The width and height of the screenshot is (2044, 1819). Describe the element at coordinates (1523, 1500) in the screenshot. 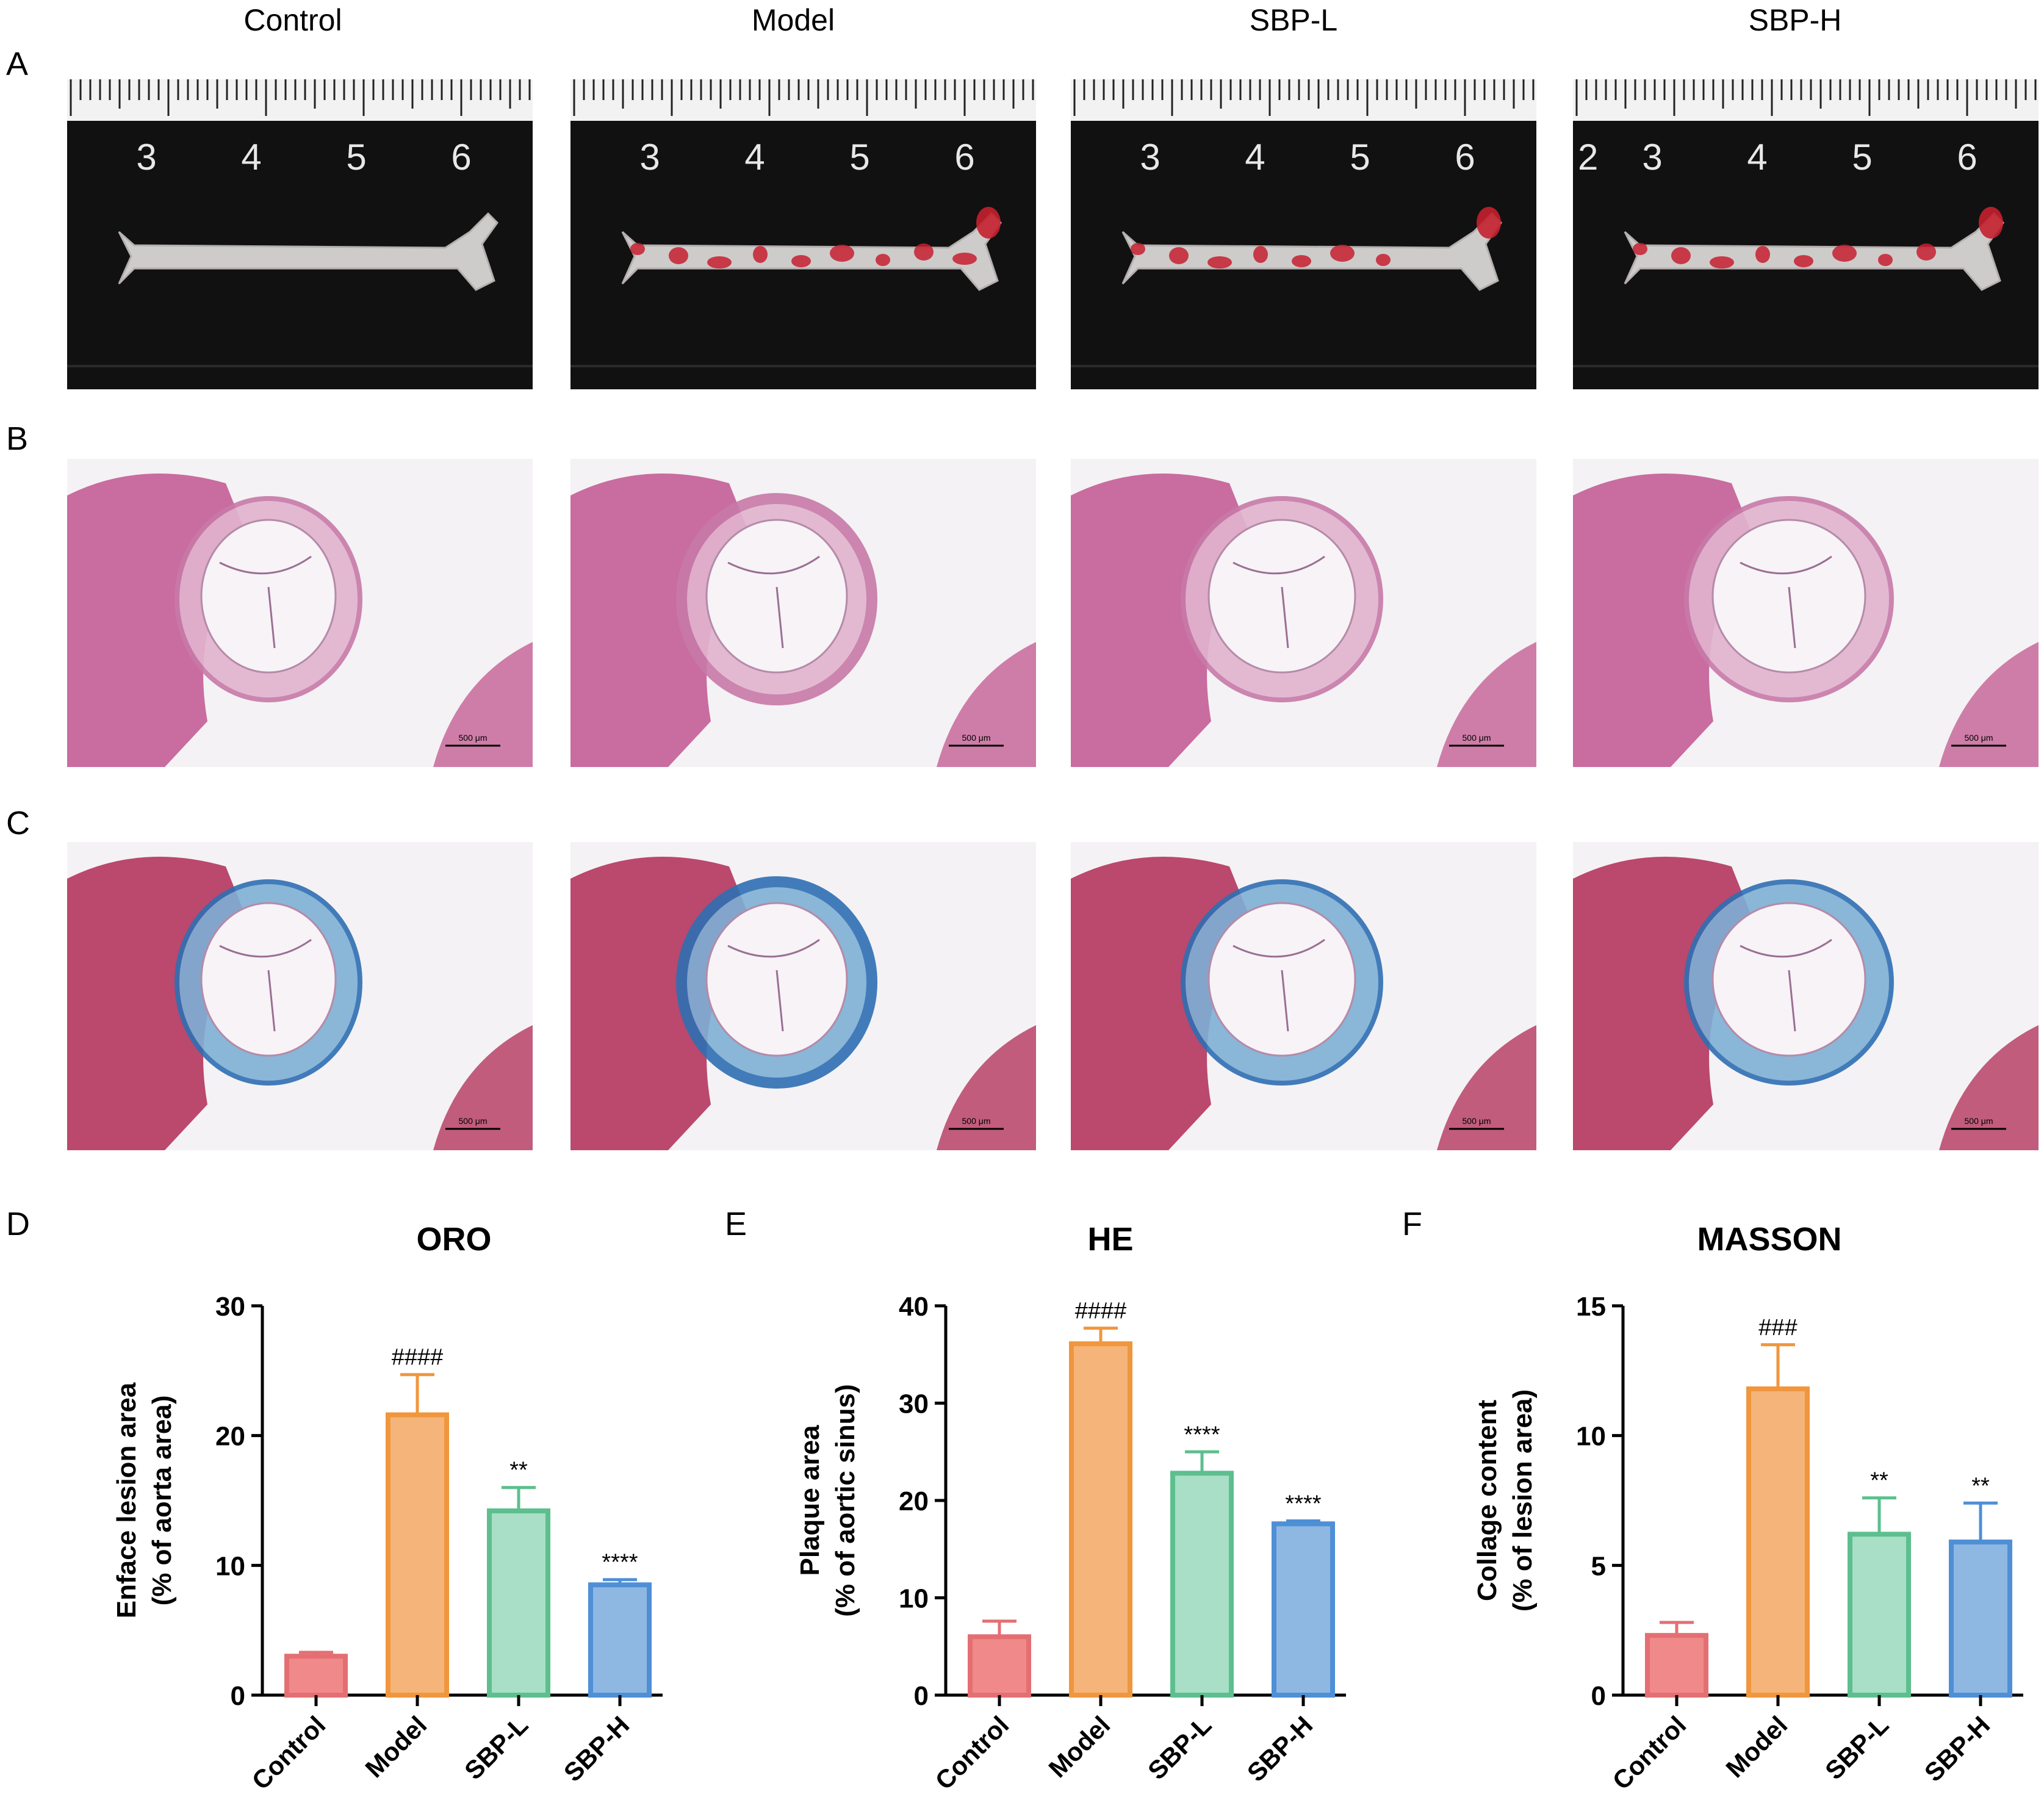

I see `y-axis-label: (% of lesion area)` at that location.